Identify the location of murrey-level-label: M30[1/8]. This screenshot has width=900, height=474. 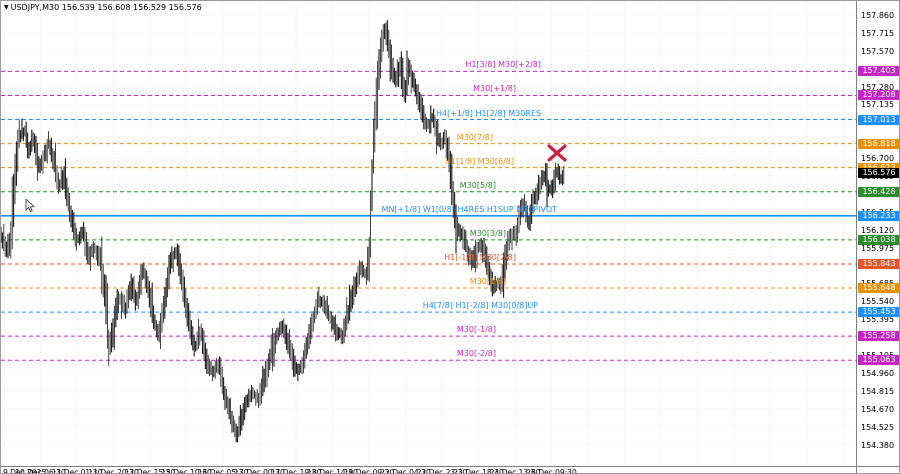
(487, 282).